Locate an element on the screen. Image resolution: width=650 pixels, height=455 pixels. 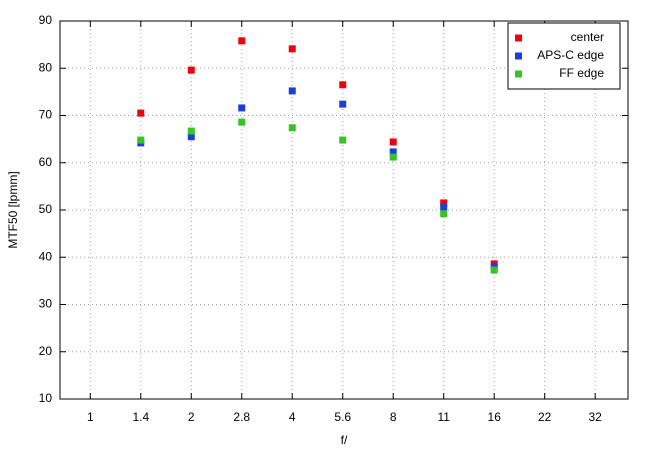
legend-label: APS-C edge is located at coordinates (570, 55).